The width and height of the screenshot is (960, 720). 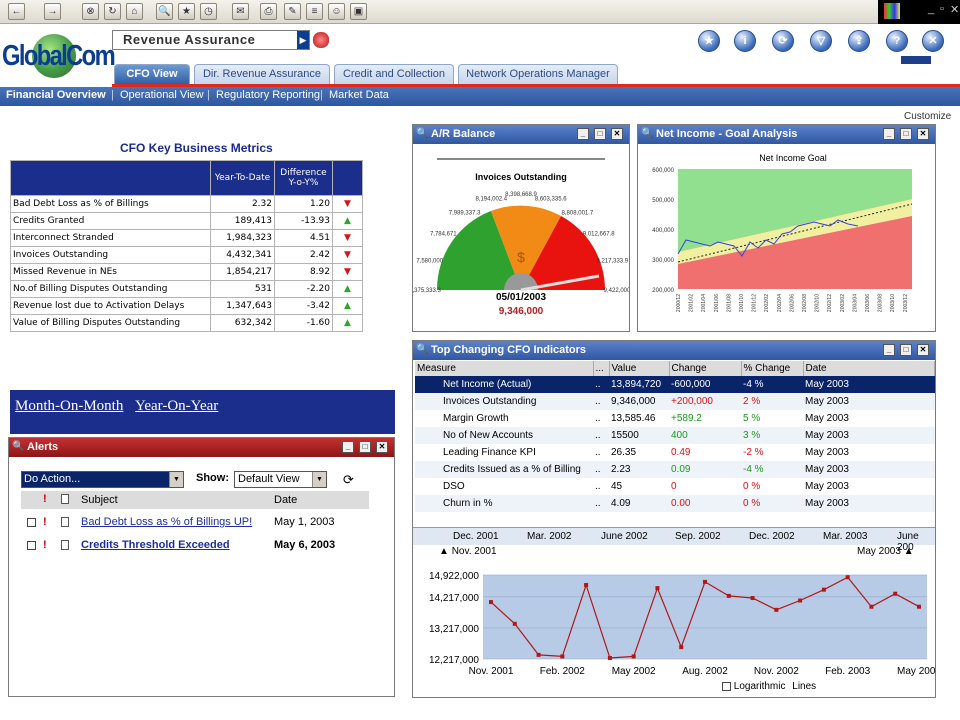 What do you see at coordinates (186, 255) in the screenshot?
I see `metrics-row: Invoices Outstanding 4,432,341 2.42 ▼` at bounding box center [186, 255].